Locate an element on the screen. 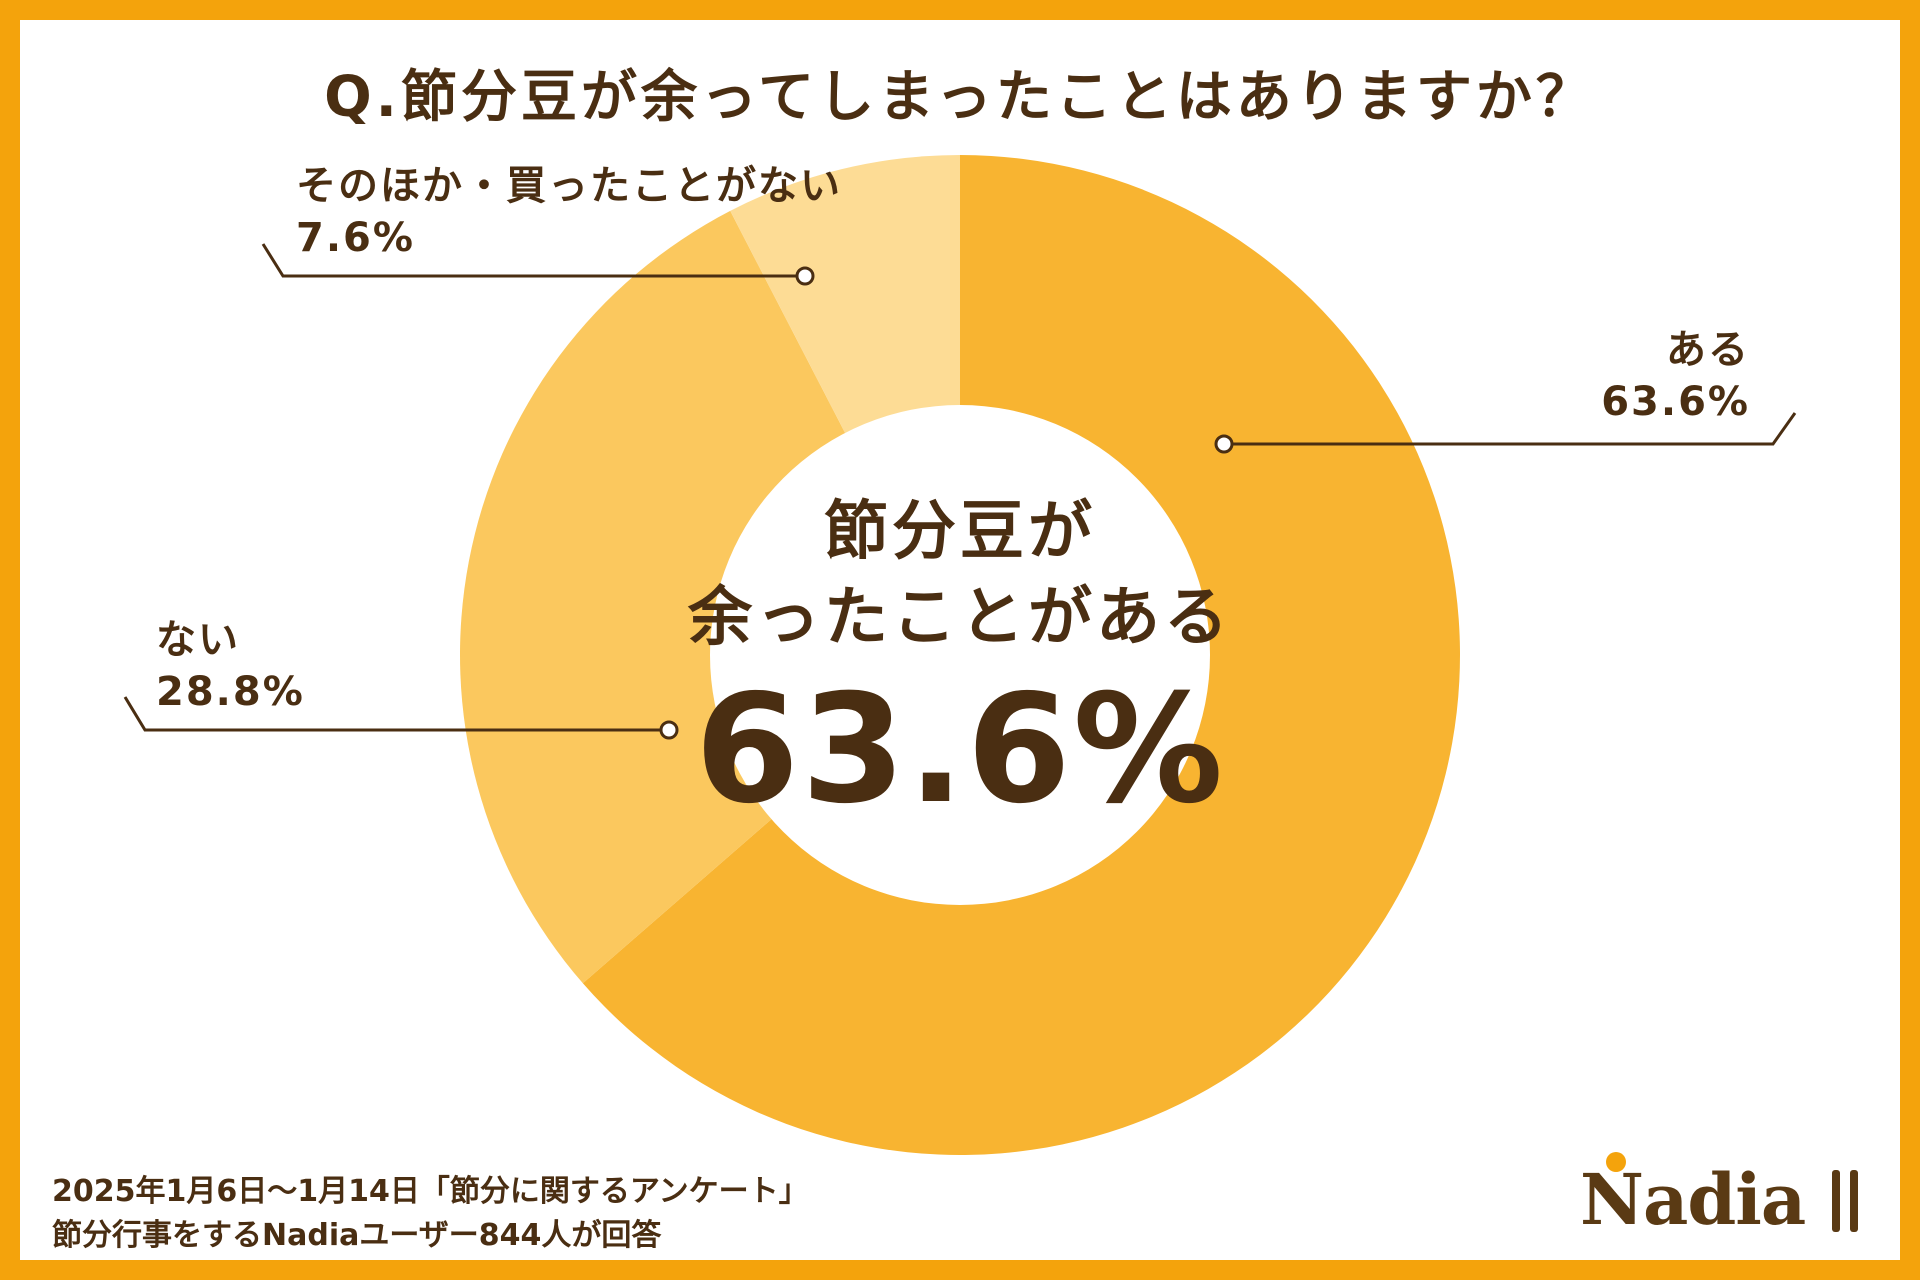  leader-line-aru is located at coordinates (1510, 429).